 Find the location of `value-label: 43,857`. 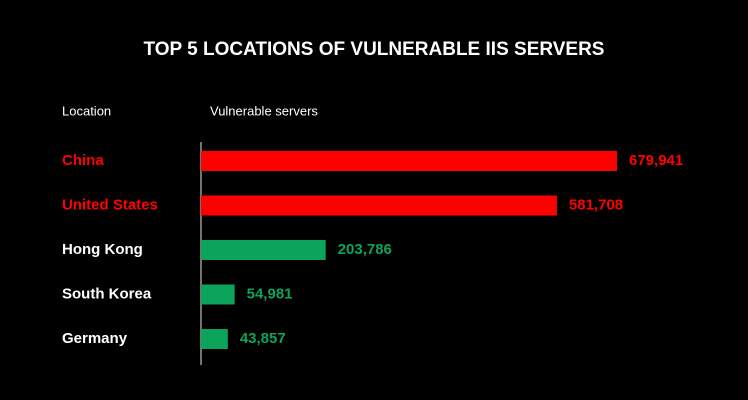

value-label: 43,857 is located at coordinates (263, 338).